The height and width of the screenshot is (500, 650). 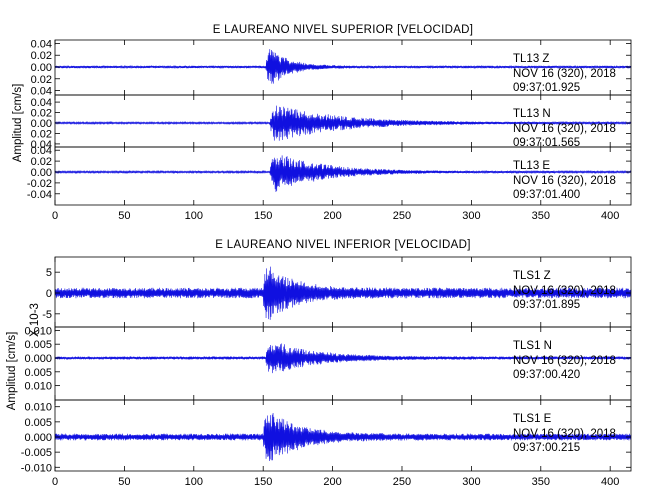 I want to click on y-tick-label: -0.02, so click(x=39, y=184).